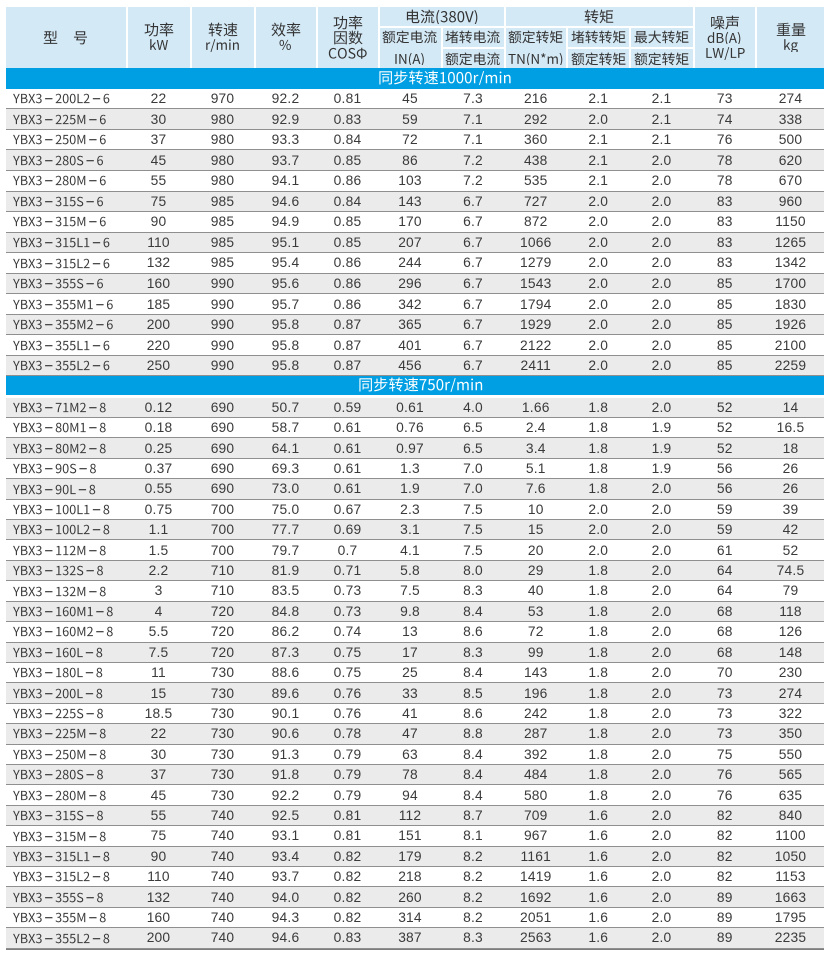 This screenshot has height=978, width=834. Describe the element at coordinates (791, 29) in the screenshot. I see `weight-label-cn: 重量` at that location.